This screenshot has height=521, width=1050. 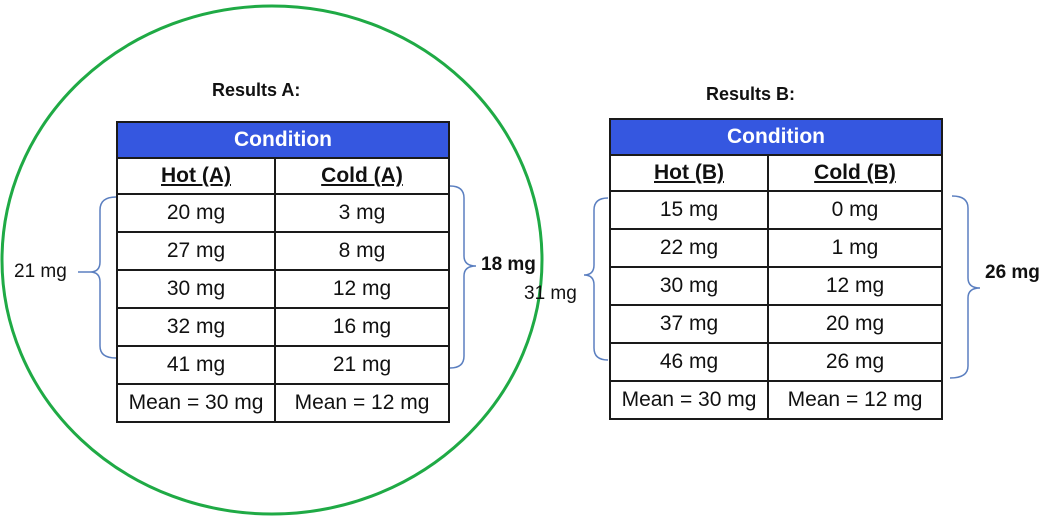 I want to click on table-row: 27 mg 8 mg, so click(x=283, y=251).